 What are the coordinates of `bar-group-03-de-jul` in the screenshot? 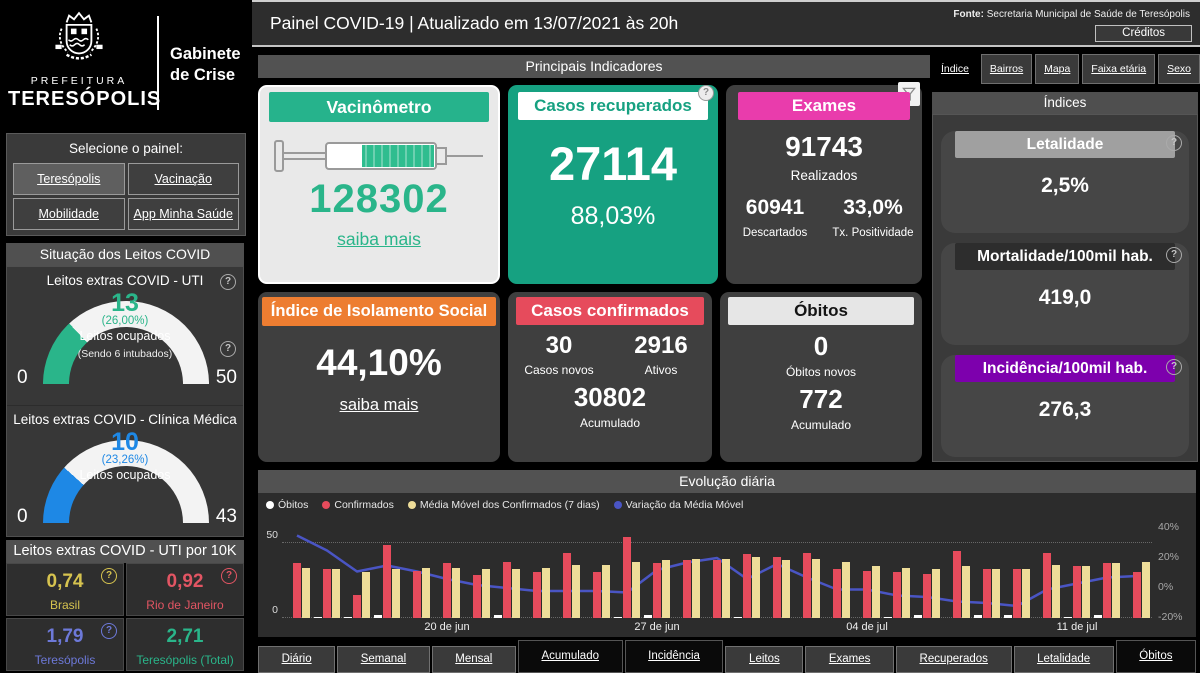 It's located at (837, 570).